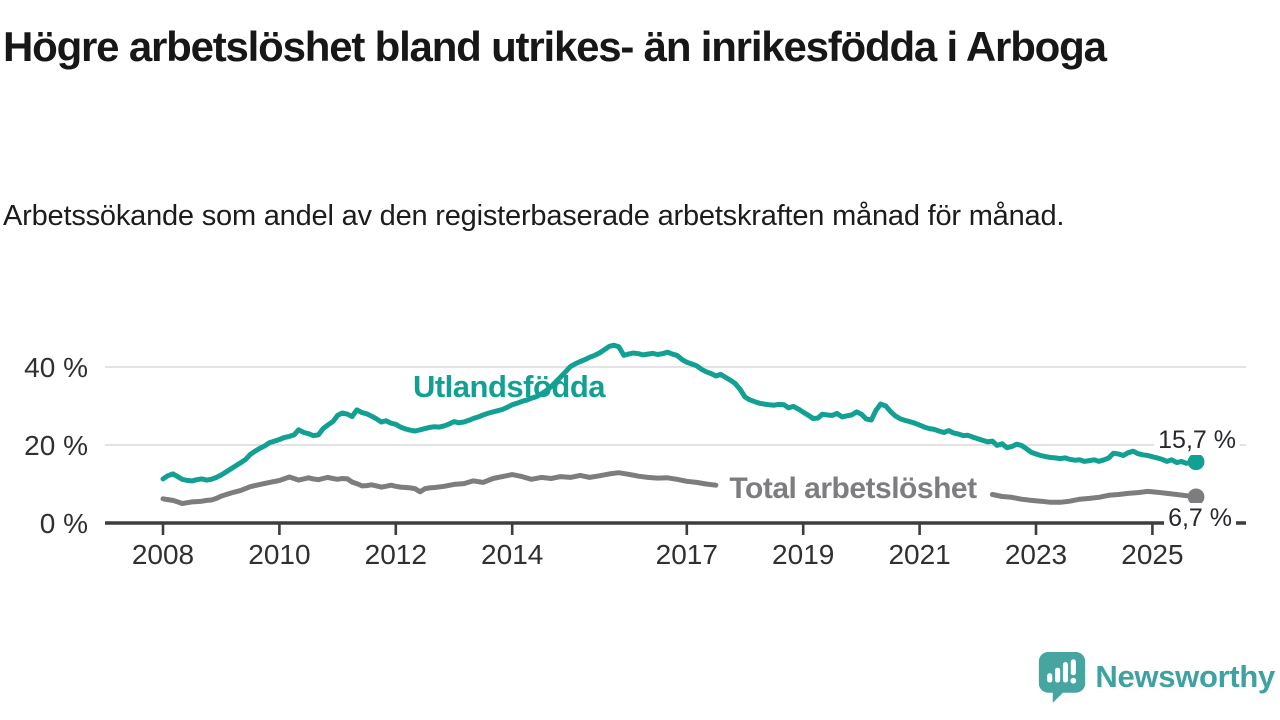  I want to click on exclamation-stem, so click(1074, 667).